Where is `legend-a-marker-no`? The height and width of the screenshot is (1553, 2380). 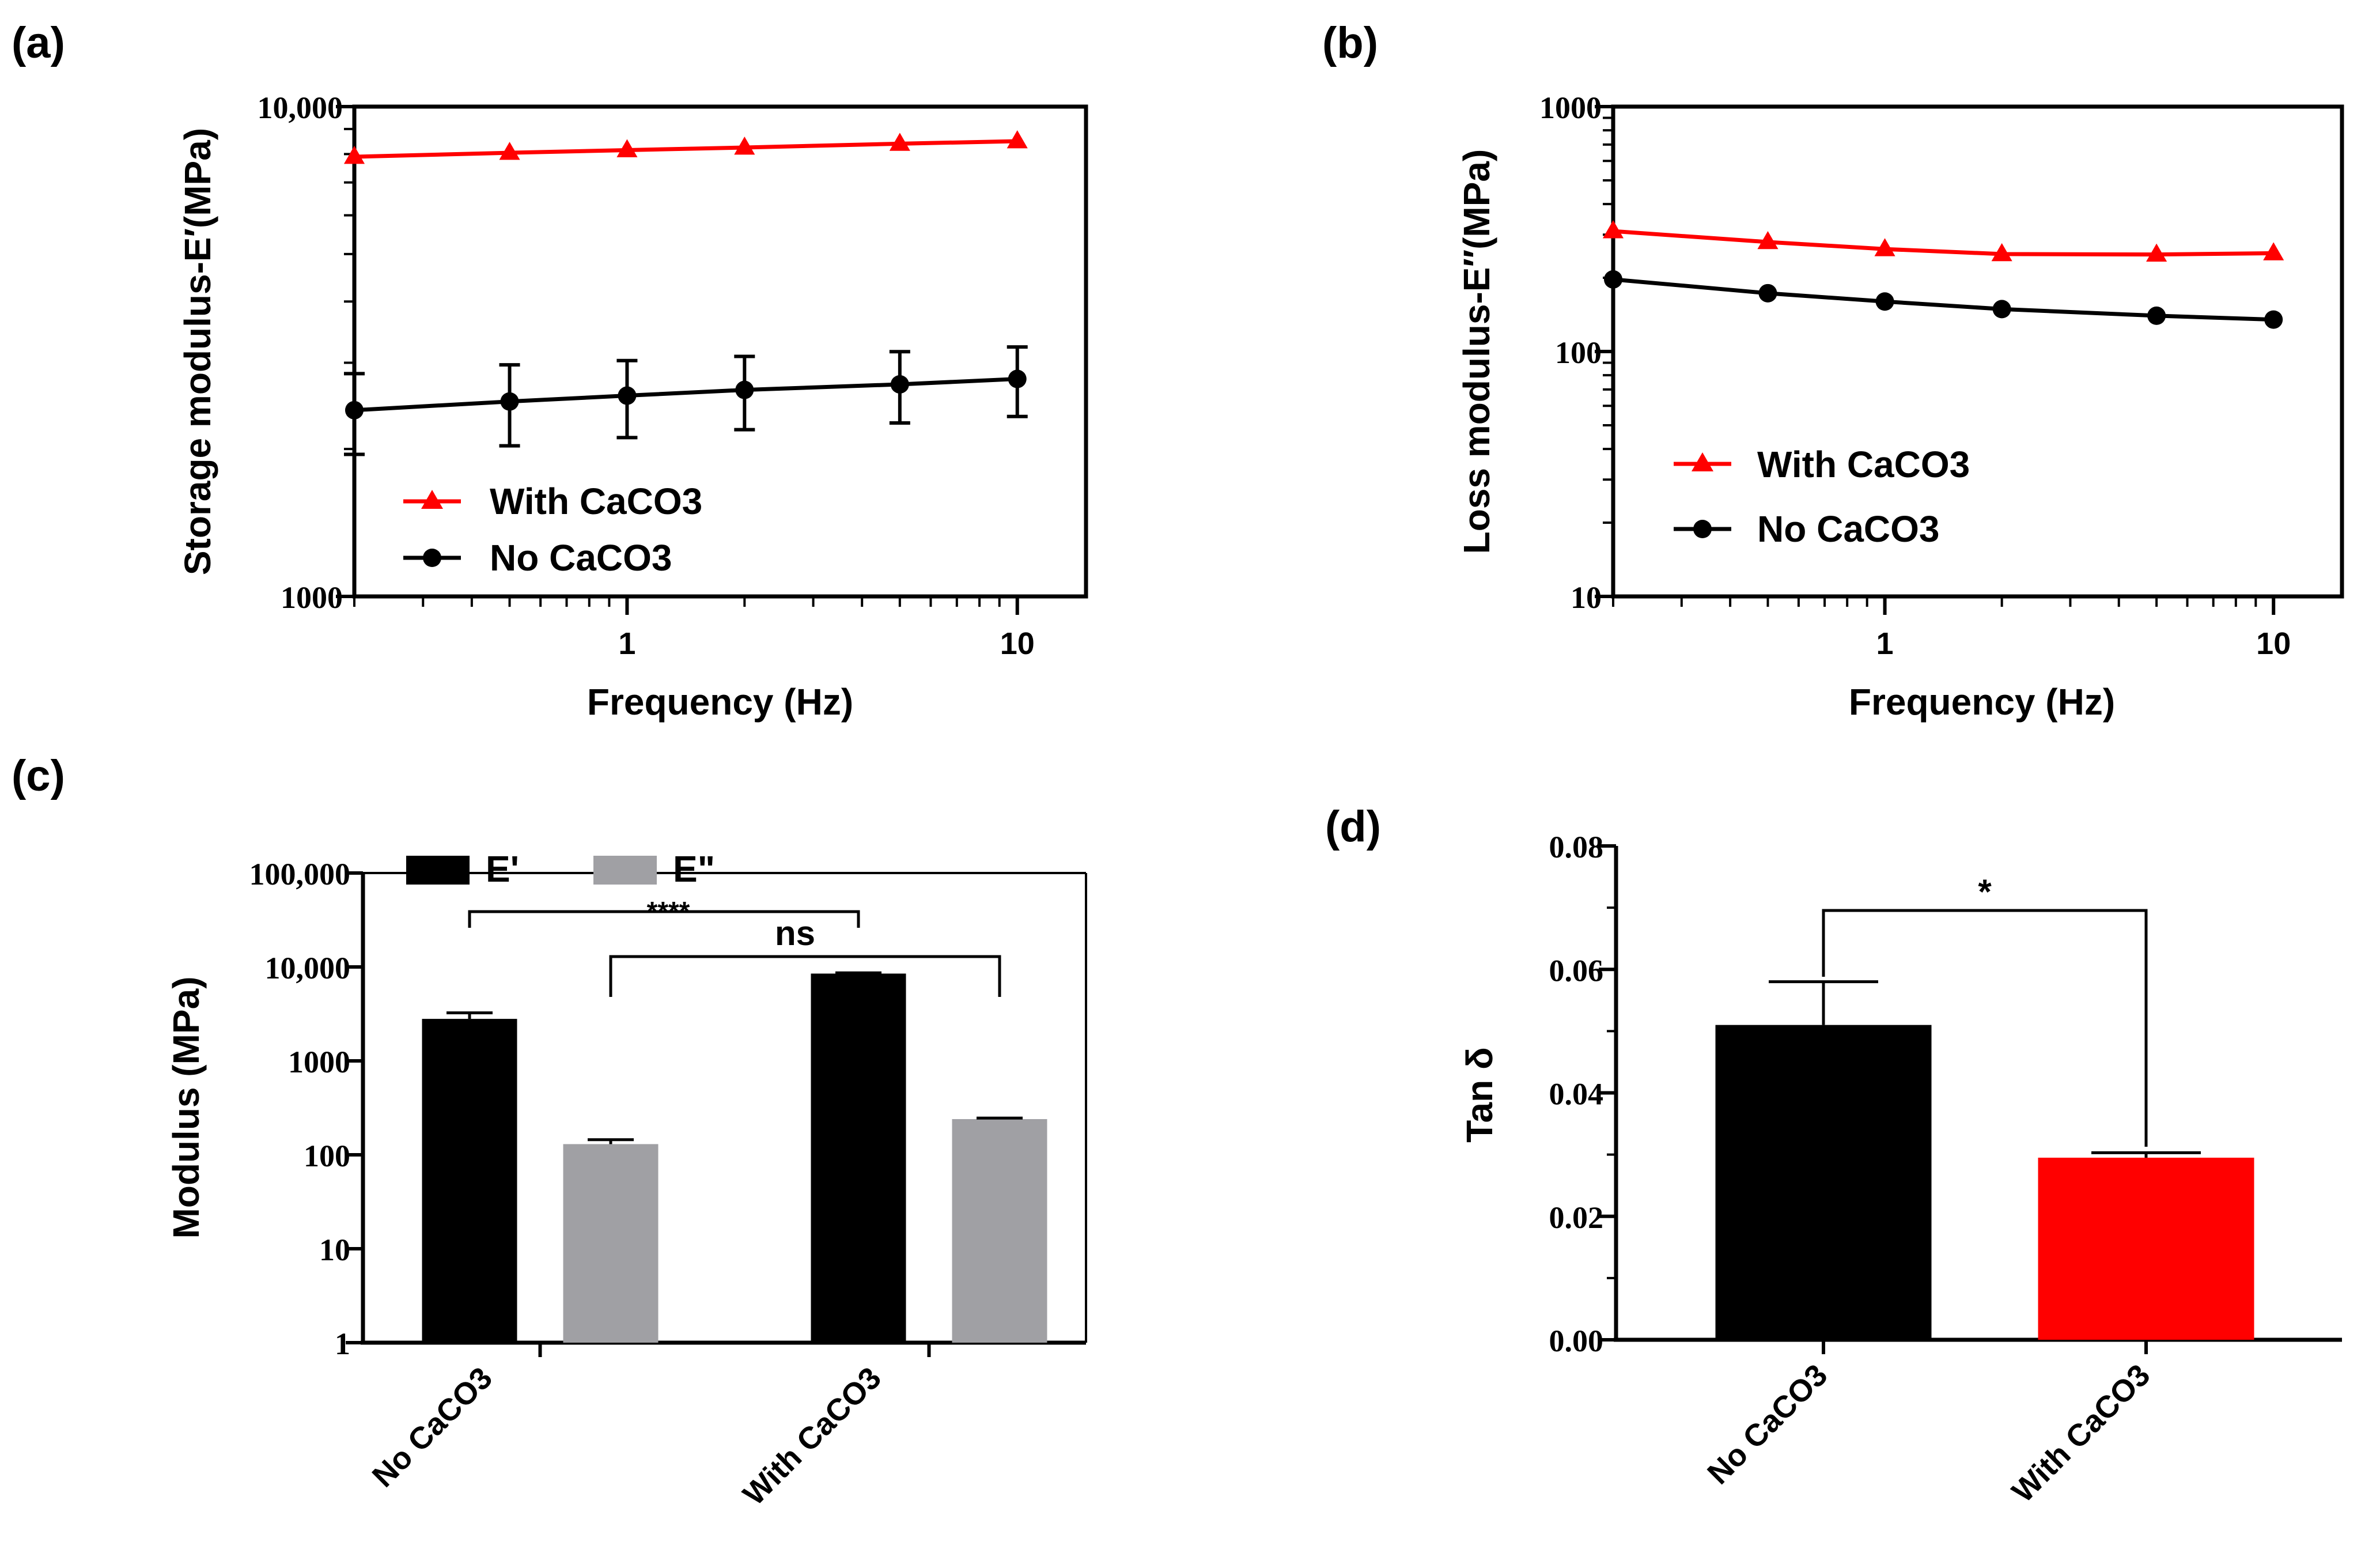 legend-a-marker-no is located at coordinates (432, 558).